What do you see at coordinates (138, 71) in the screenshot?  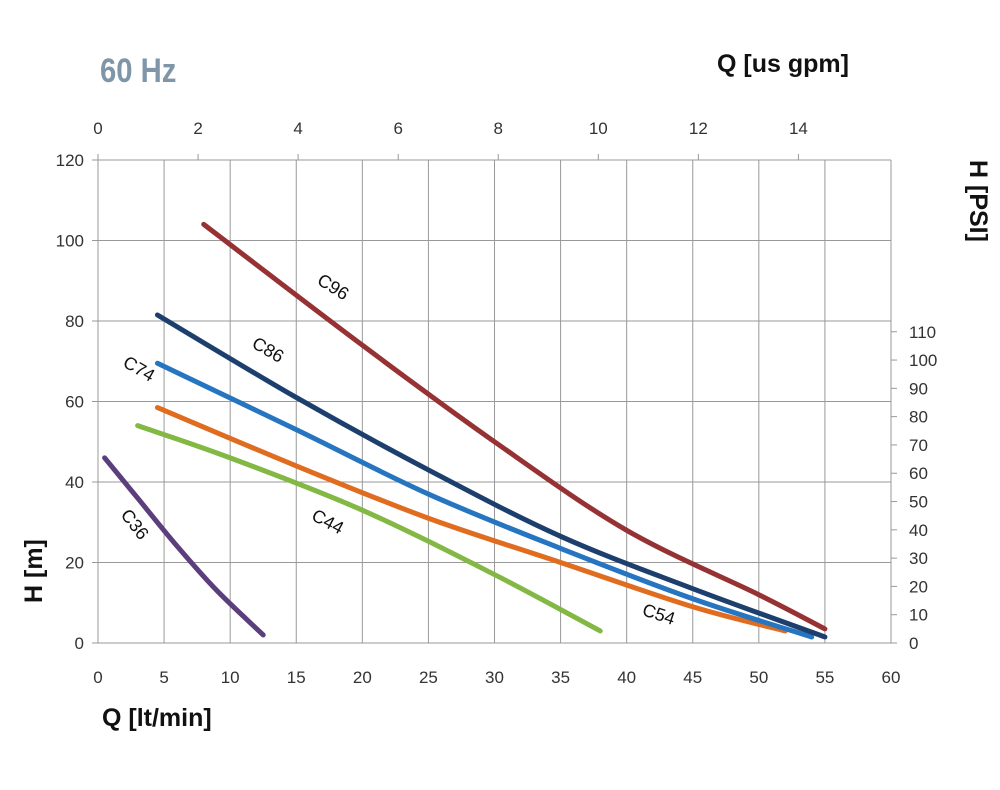 I see `frequency-label: 60 Hz` at bounding box center [138, 71].